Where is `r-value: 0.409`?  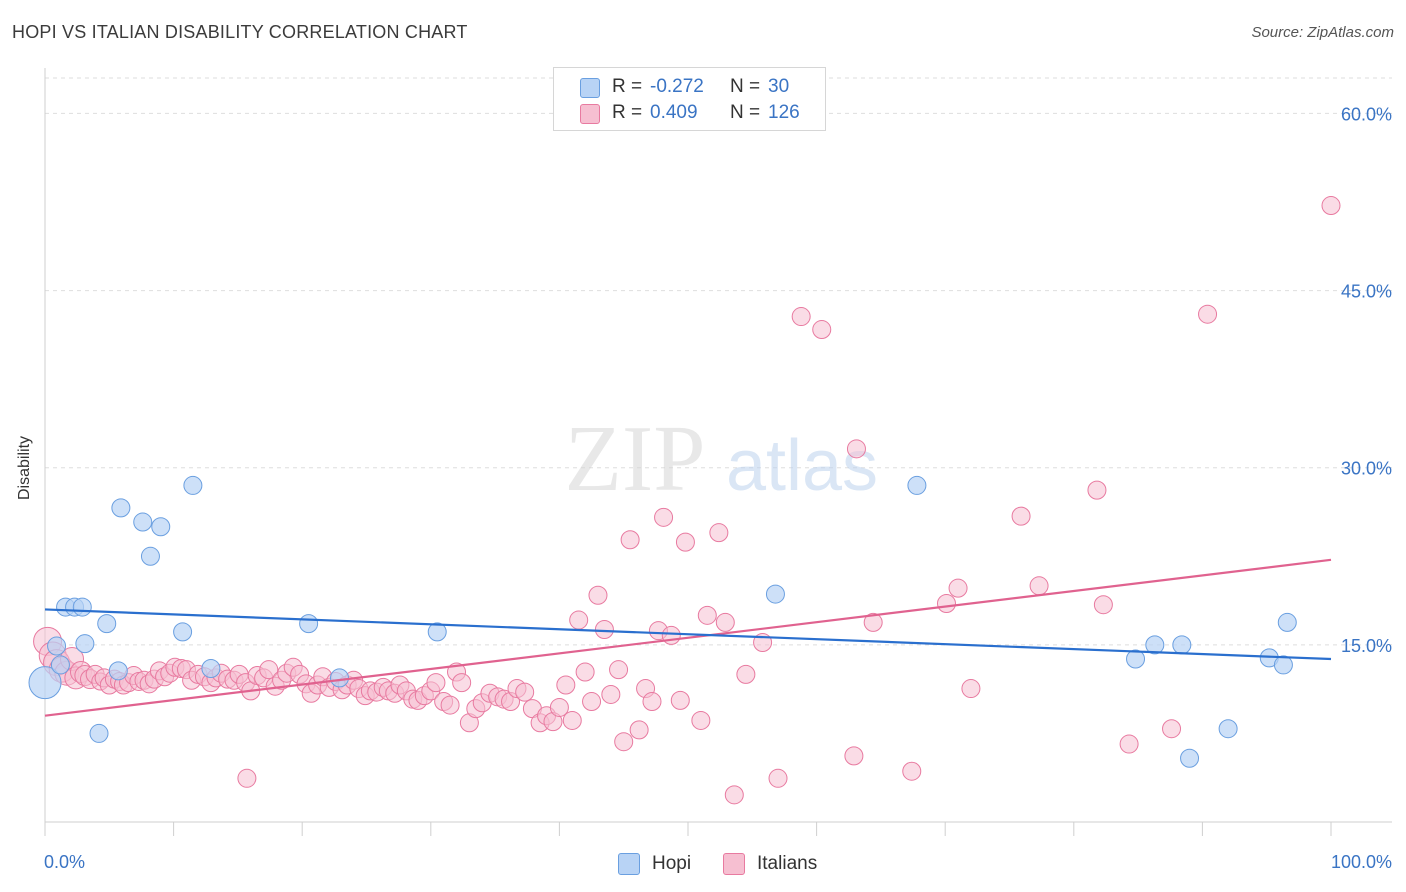 r-value: 0.409 is located at coordinates (674, 112).